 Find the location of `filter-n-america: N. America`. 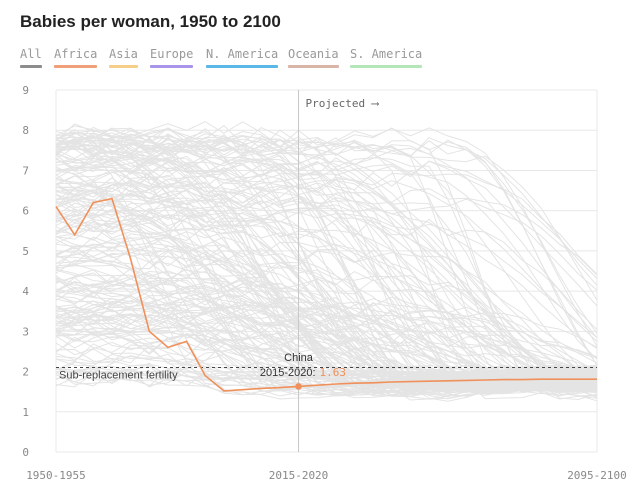

filter-n-america: N. America is located at coordinates (242, 57).